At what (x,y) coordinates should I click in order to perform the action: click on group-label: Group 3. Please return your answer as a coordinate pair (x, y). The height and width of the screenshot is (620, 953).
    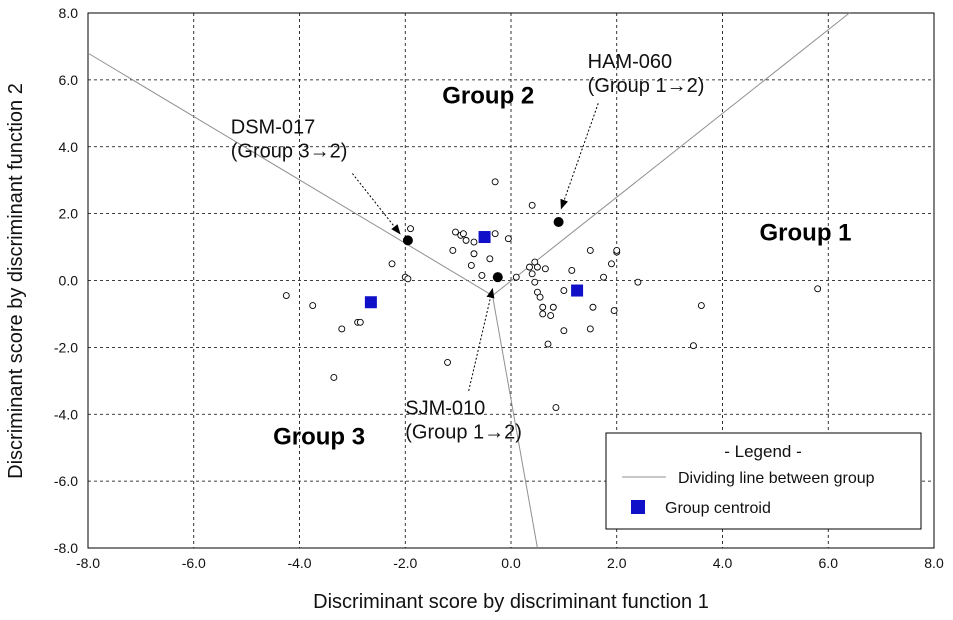
    Looking at the image, I should click on (319, 436).